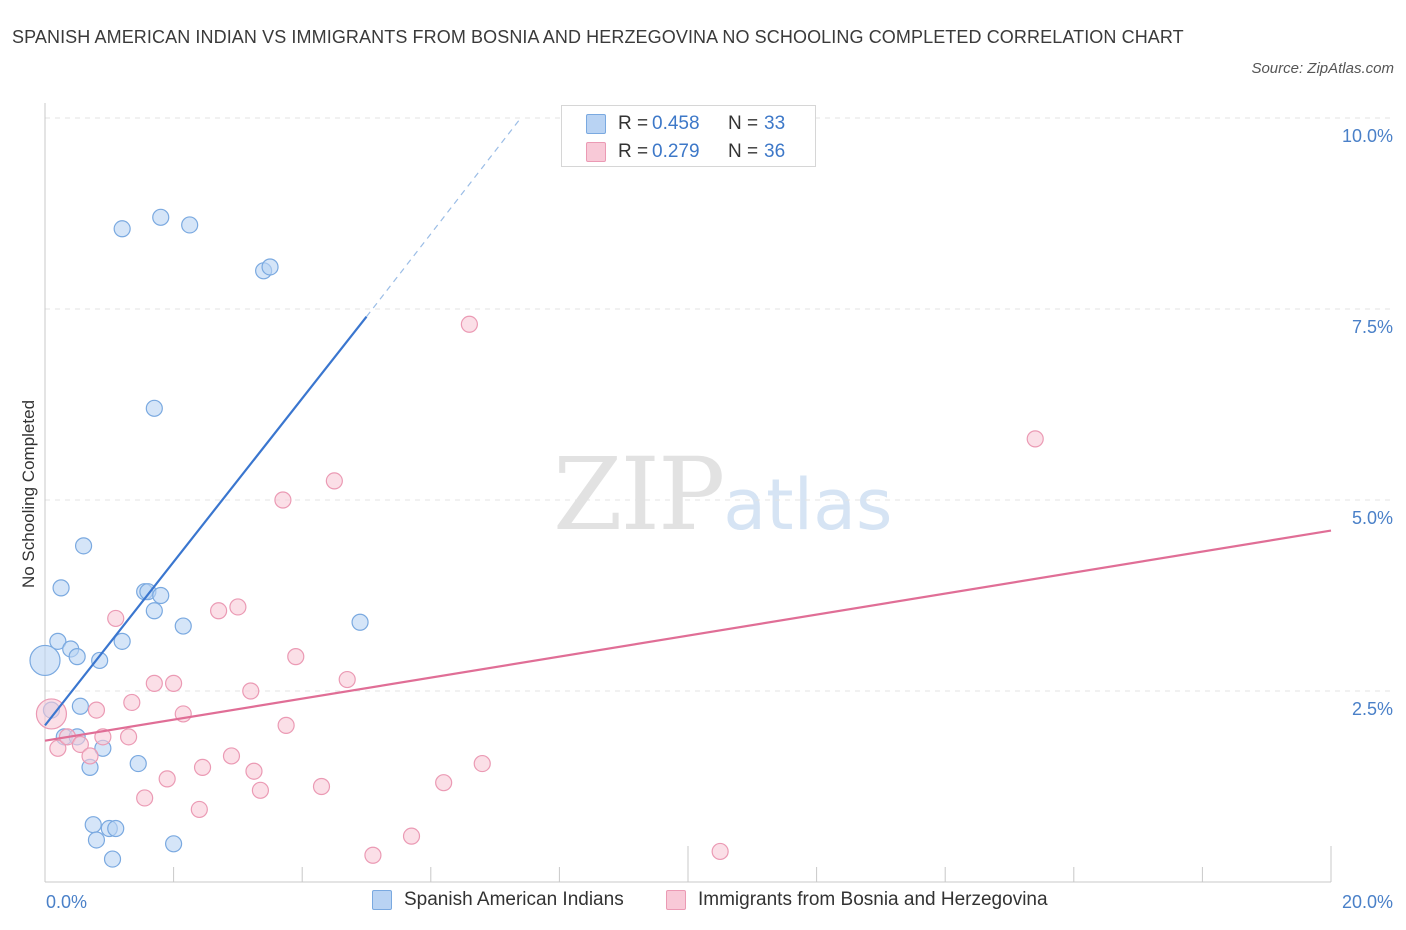 The width and height of the screenshot is (1406, 930). Describe the element at coordinates (206, 521) in the screenshot. I see `trend-line-spanish-american-indians` at that location.